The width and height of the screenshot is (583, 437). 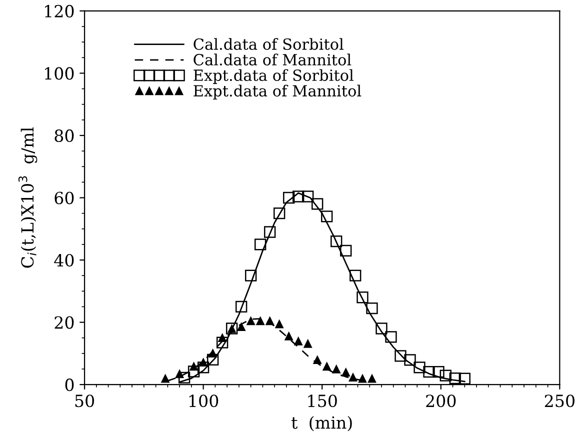 What do you see at coordinates (64, 135) in the screenshot?
I see `y-tick-label: 80` at bounding box center [64, 135].